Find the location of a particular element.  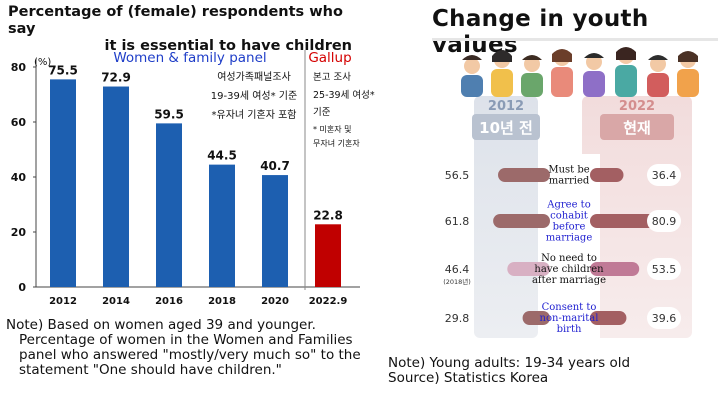

y-tick-label: 80 is located at coordinates (19, 67).